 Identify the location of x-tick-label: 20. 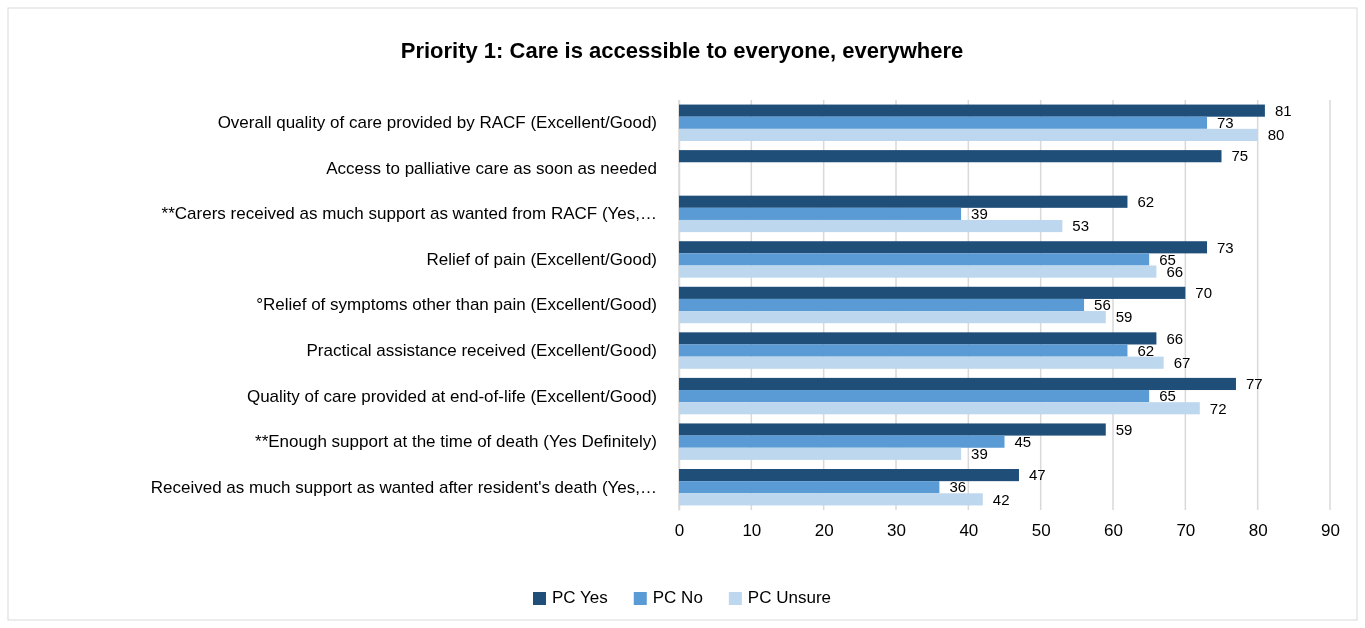
(824, 531).